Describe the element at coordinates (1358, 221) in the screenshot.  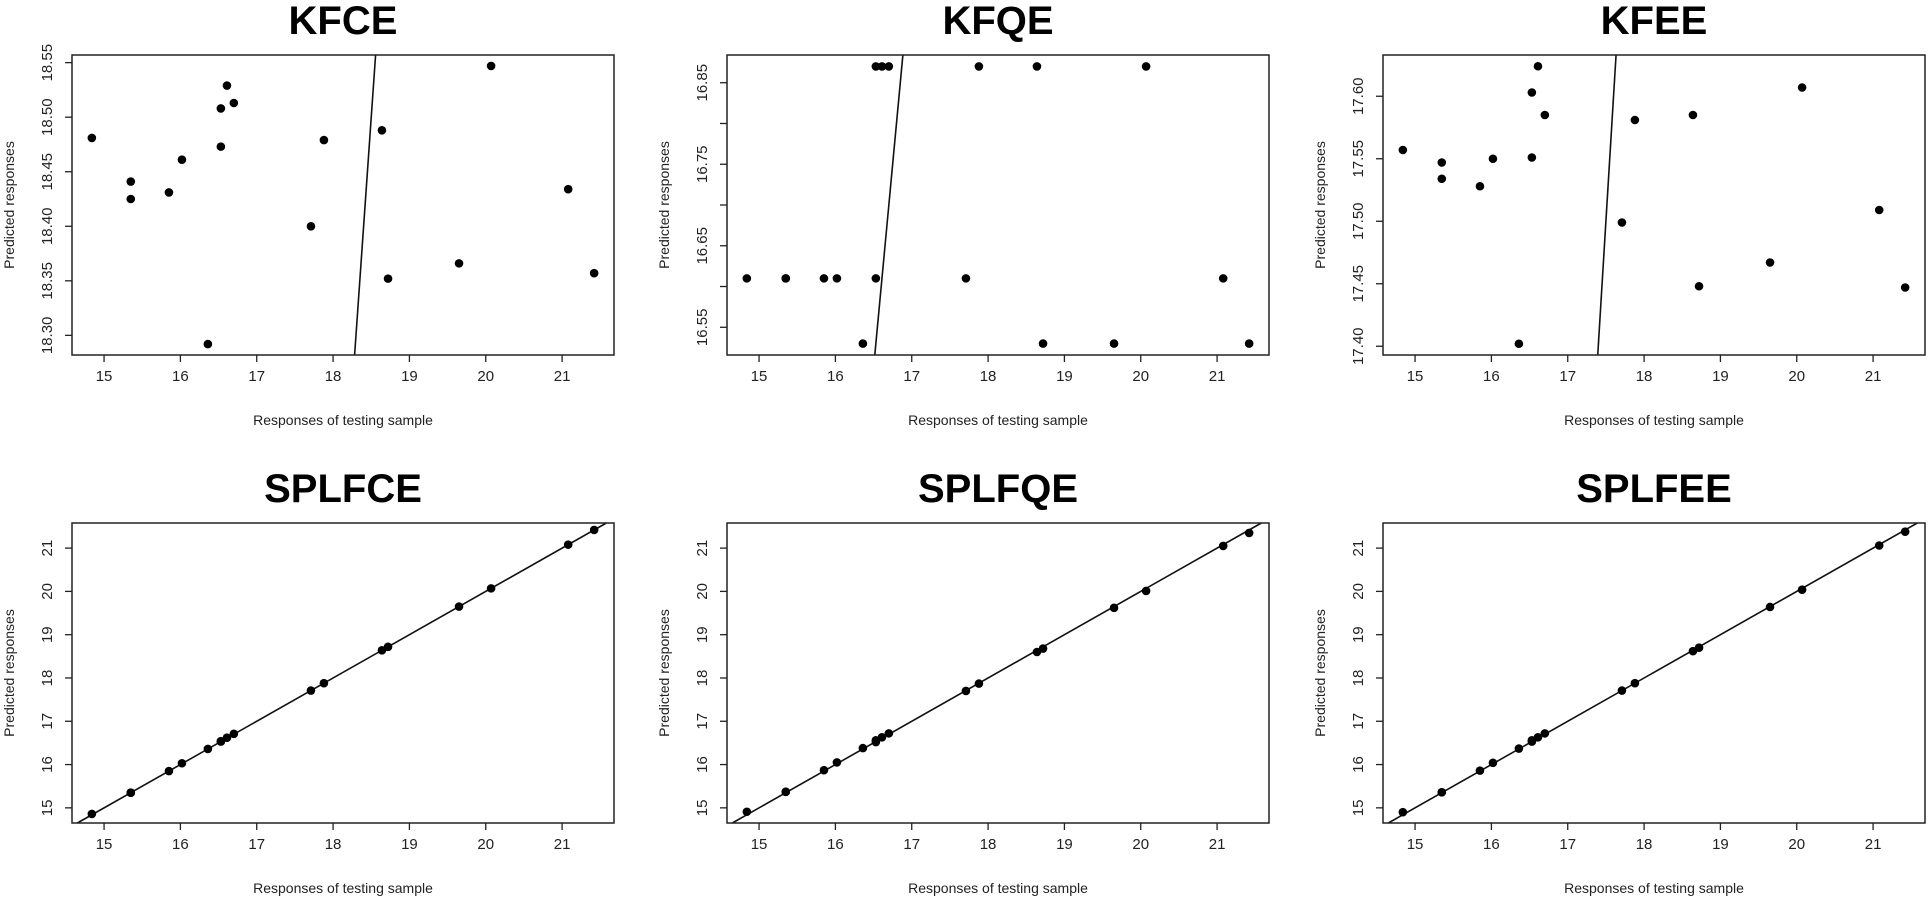
I see `y-tick-label: 17.50` at that location.